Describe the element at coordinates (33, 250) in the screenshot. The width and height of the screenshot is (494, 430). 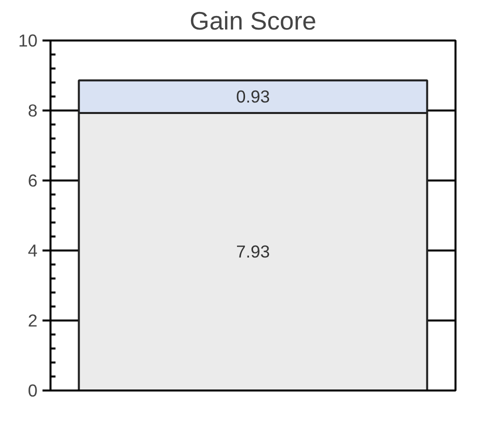
I see `y-tick-label: 4` at that location.